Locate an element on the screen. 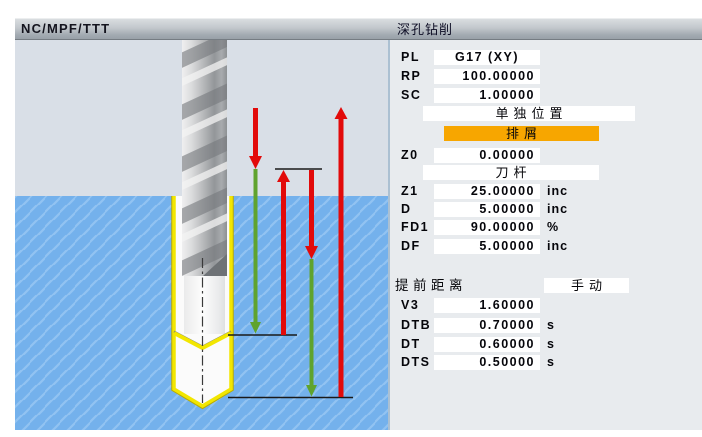 The width and height of the screenshot is (702, 437). param-row-df: DF 5.00000 inc is located at coordinates (546, 246).